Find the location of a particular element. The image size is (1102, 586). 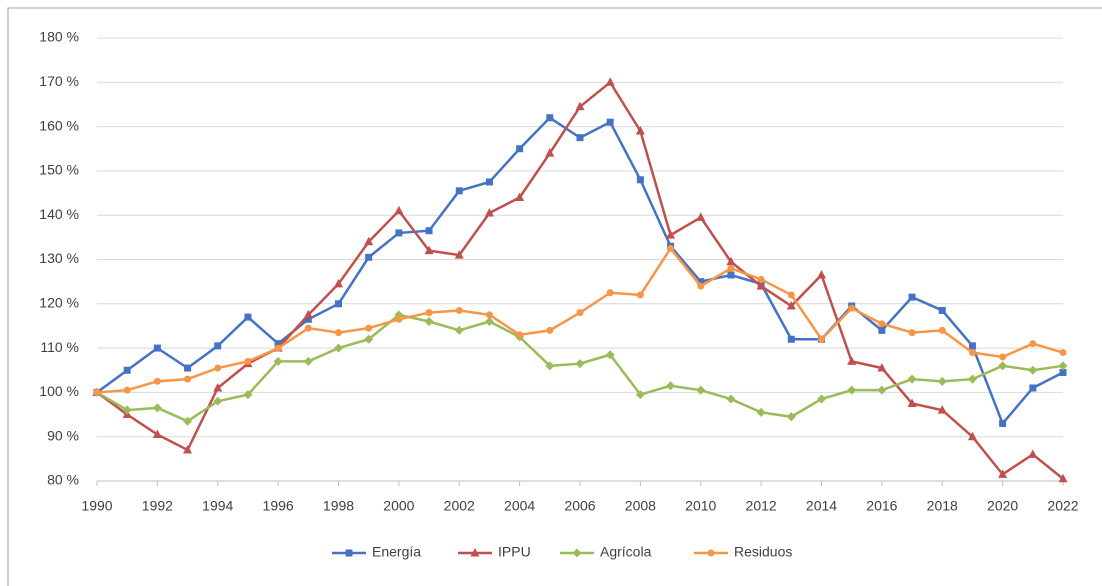

y-tick-label: 90 % is located at coordinates (63, 435).